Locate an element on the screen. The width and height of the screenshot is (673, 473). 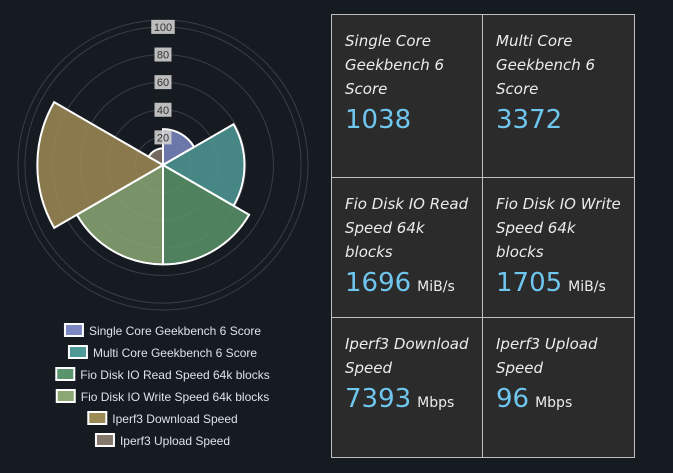
stat-card-iperf-download: Iperf3 Download Speed 7393 Mbps is located at coordinates (407, 387).